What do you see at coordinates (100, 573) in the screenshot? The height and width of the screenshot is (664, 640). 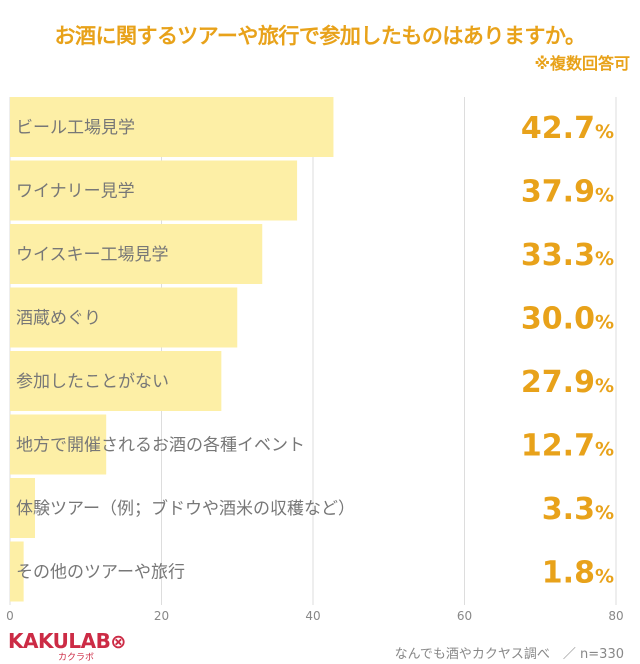 I see `category-label: その他のツアーや旅行` at bounding box center [100, 573].